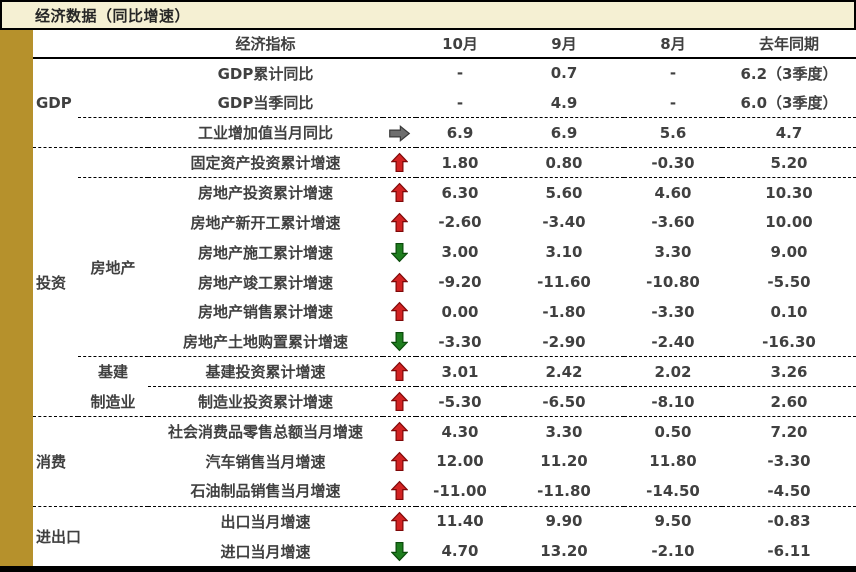  Describe the element at coordinates (673, 282) in the screenshot. I see `value-cell: -10.80` at that location.